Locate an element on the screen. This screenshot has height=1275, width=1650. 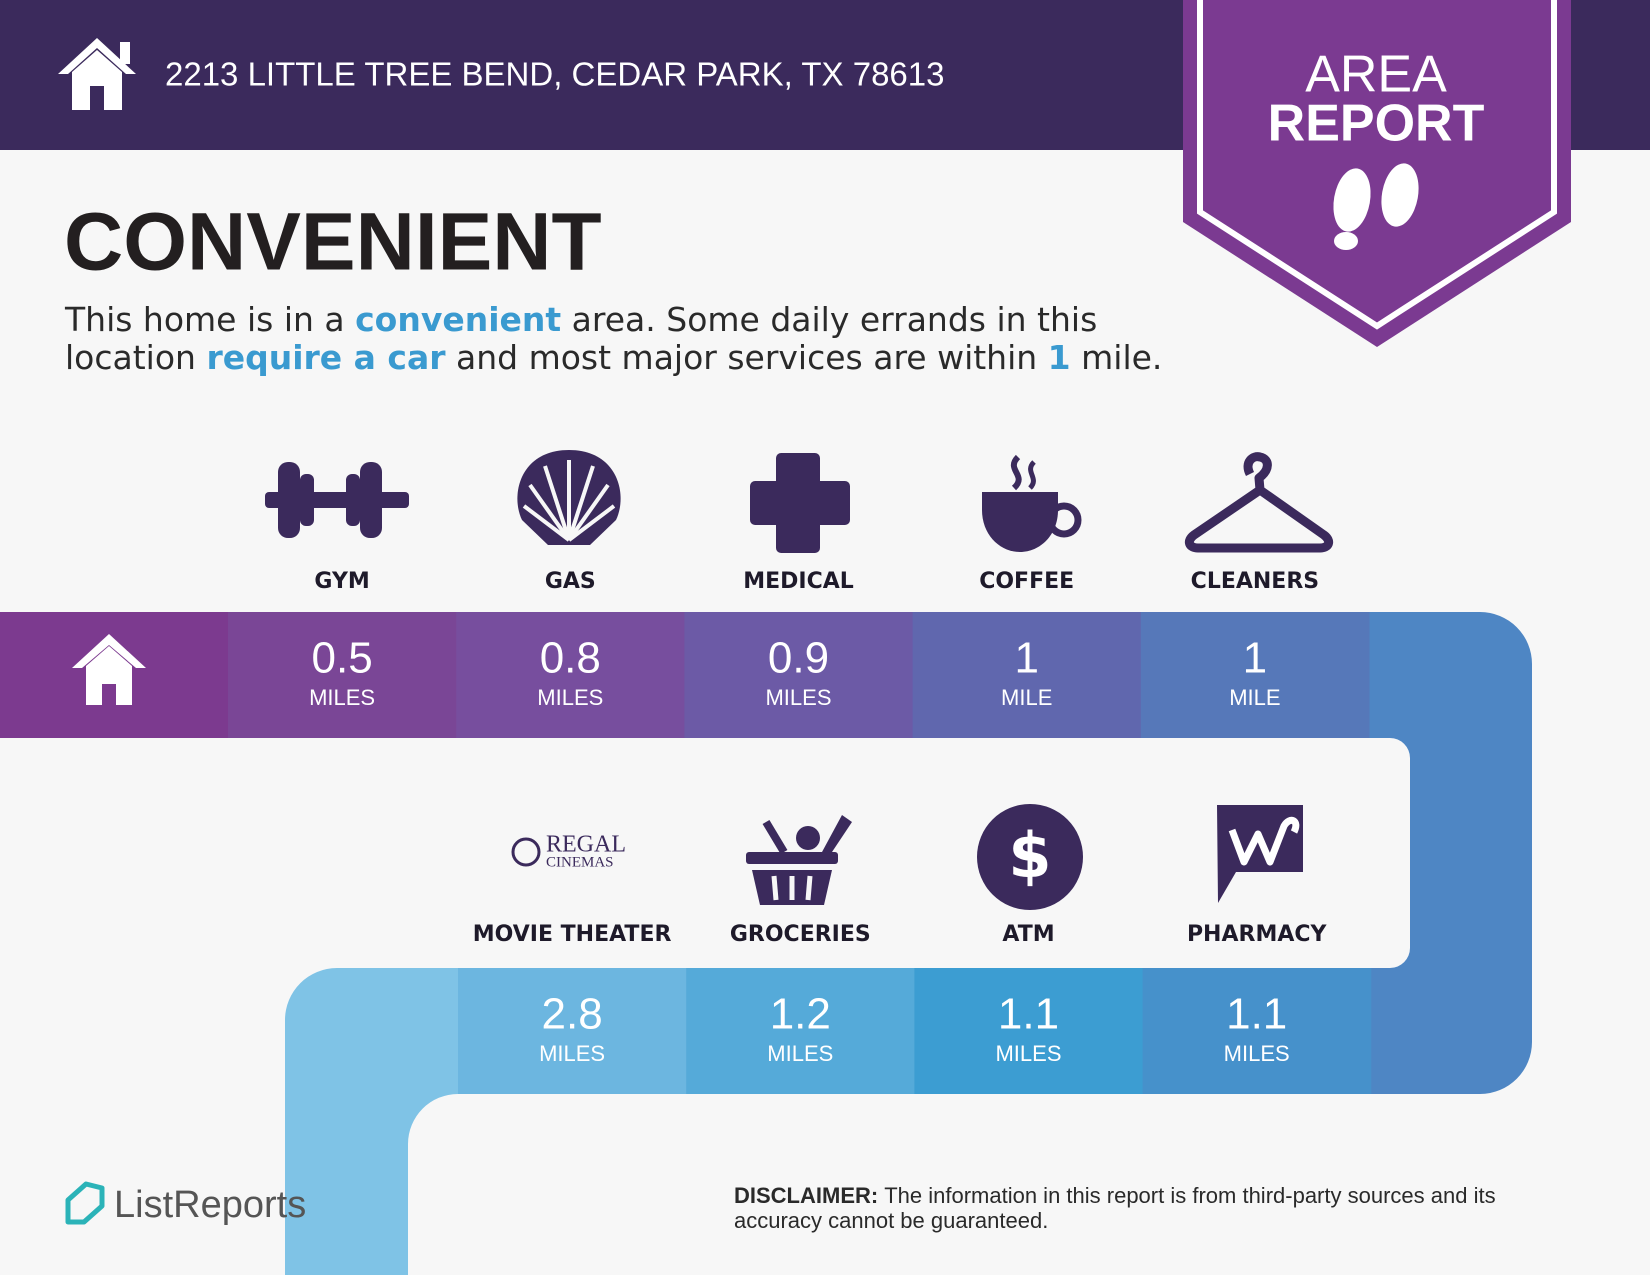
place-label: COFFEE is located at coordinates (1026, 581).